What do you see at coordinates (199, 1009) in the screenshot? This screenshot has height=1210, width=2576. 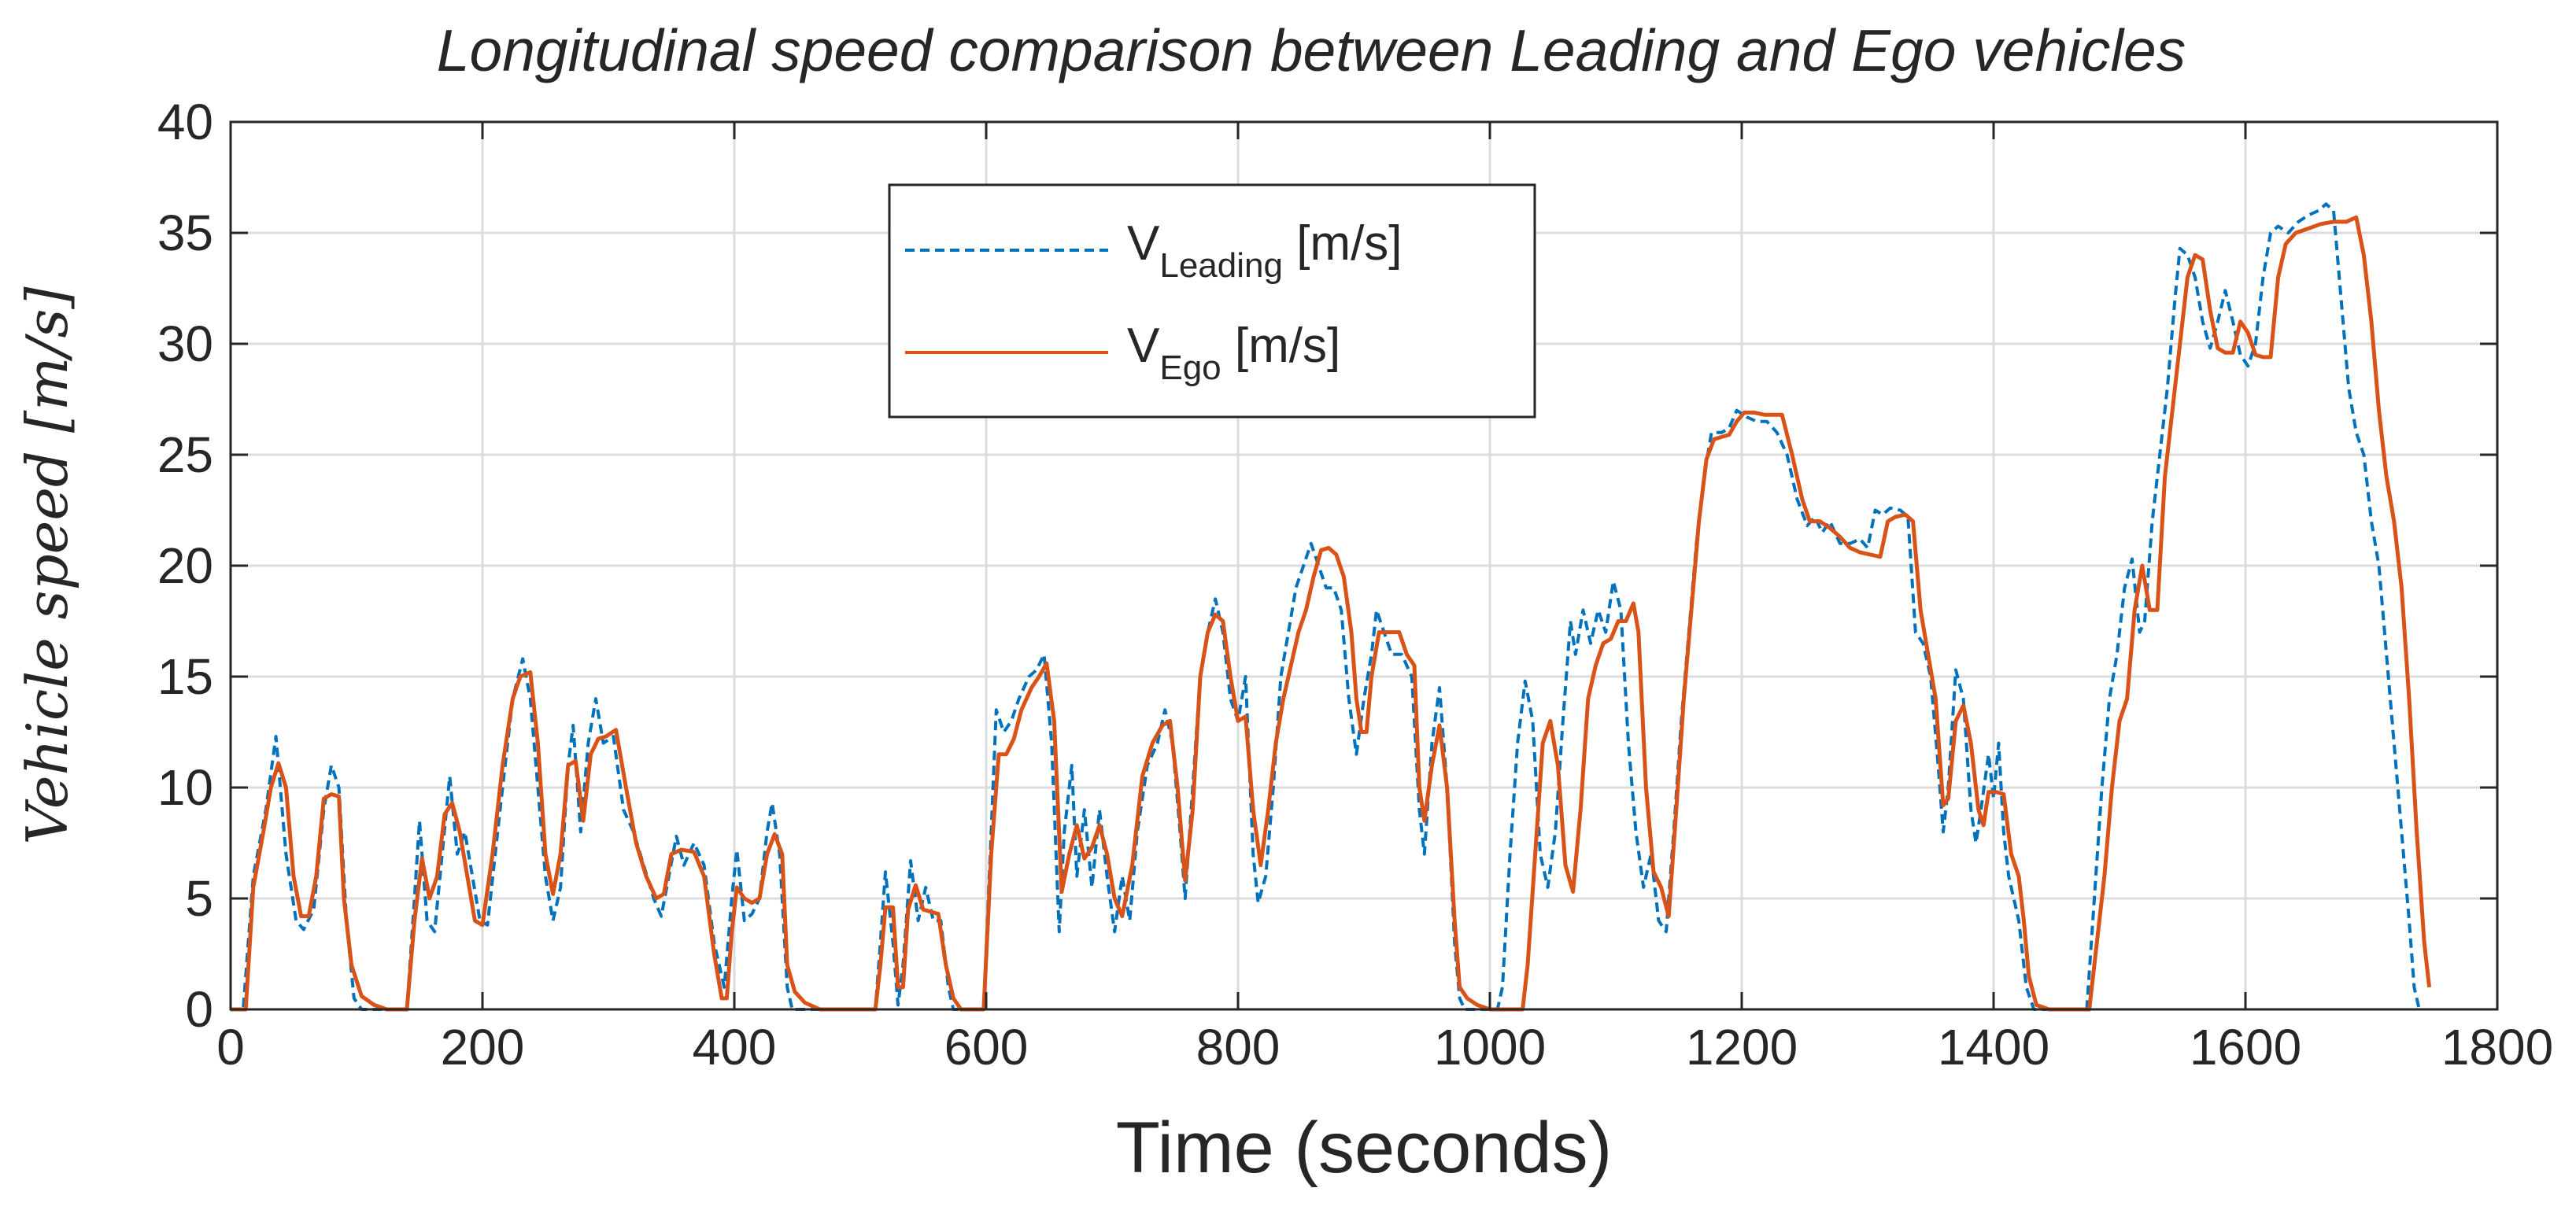 I see `y-tick-label: 0` at bounding box center [199, 1009].